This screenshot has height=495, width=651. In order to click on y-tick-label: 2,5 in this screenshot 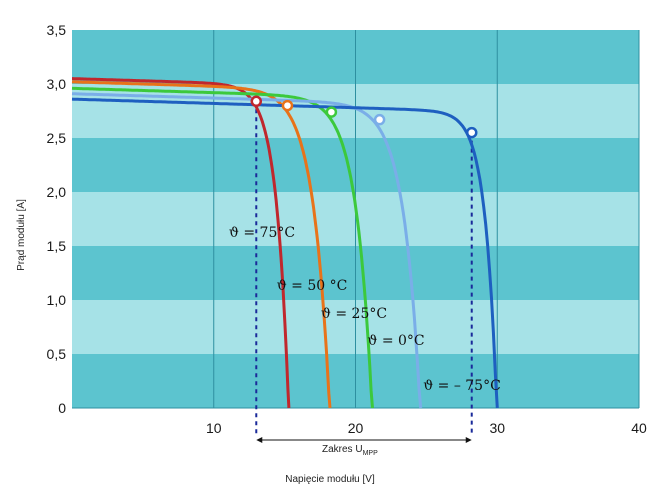, I will do `click(57, 138)`.